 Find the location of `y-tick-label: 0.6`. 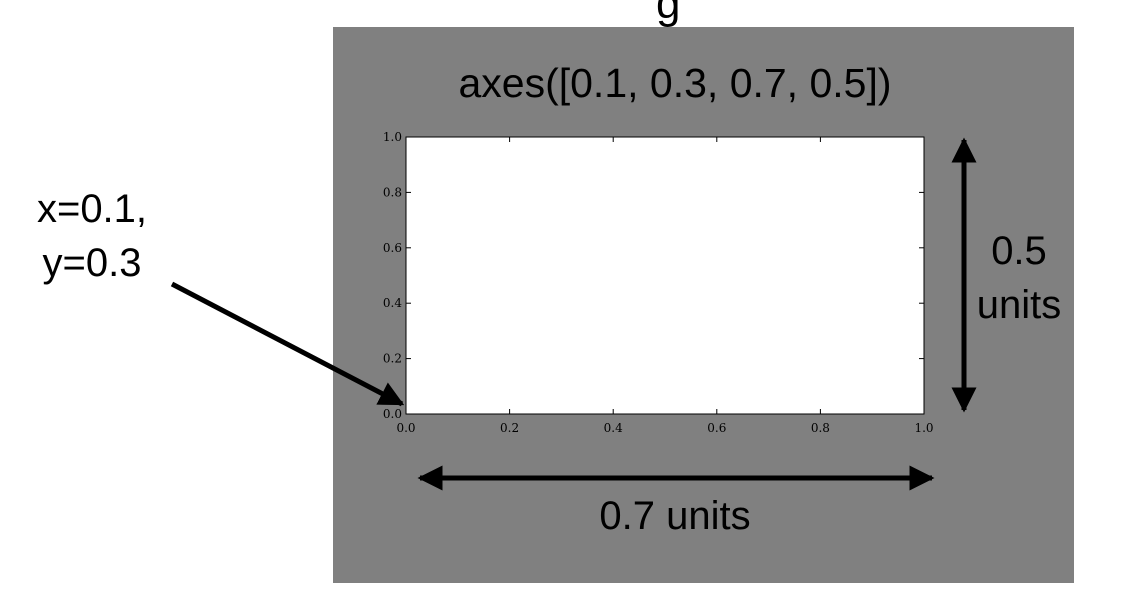

y-tick-label: 0.6 is located at coordinates (392, 248).